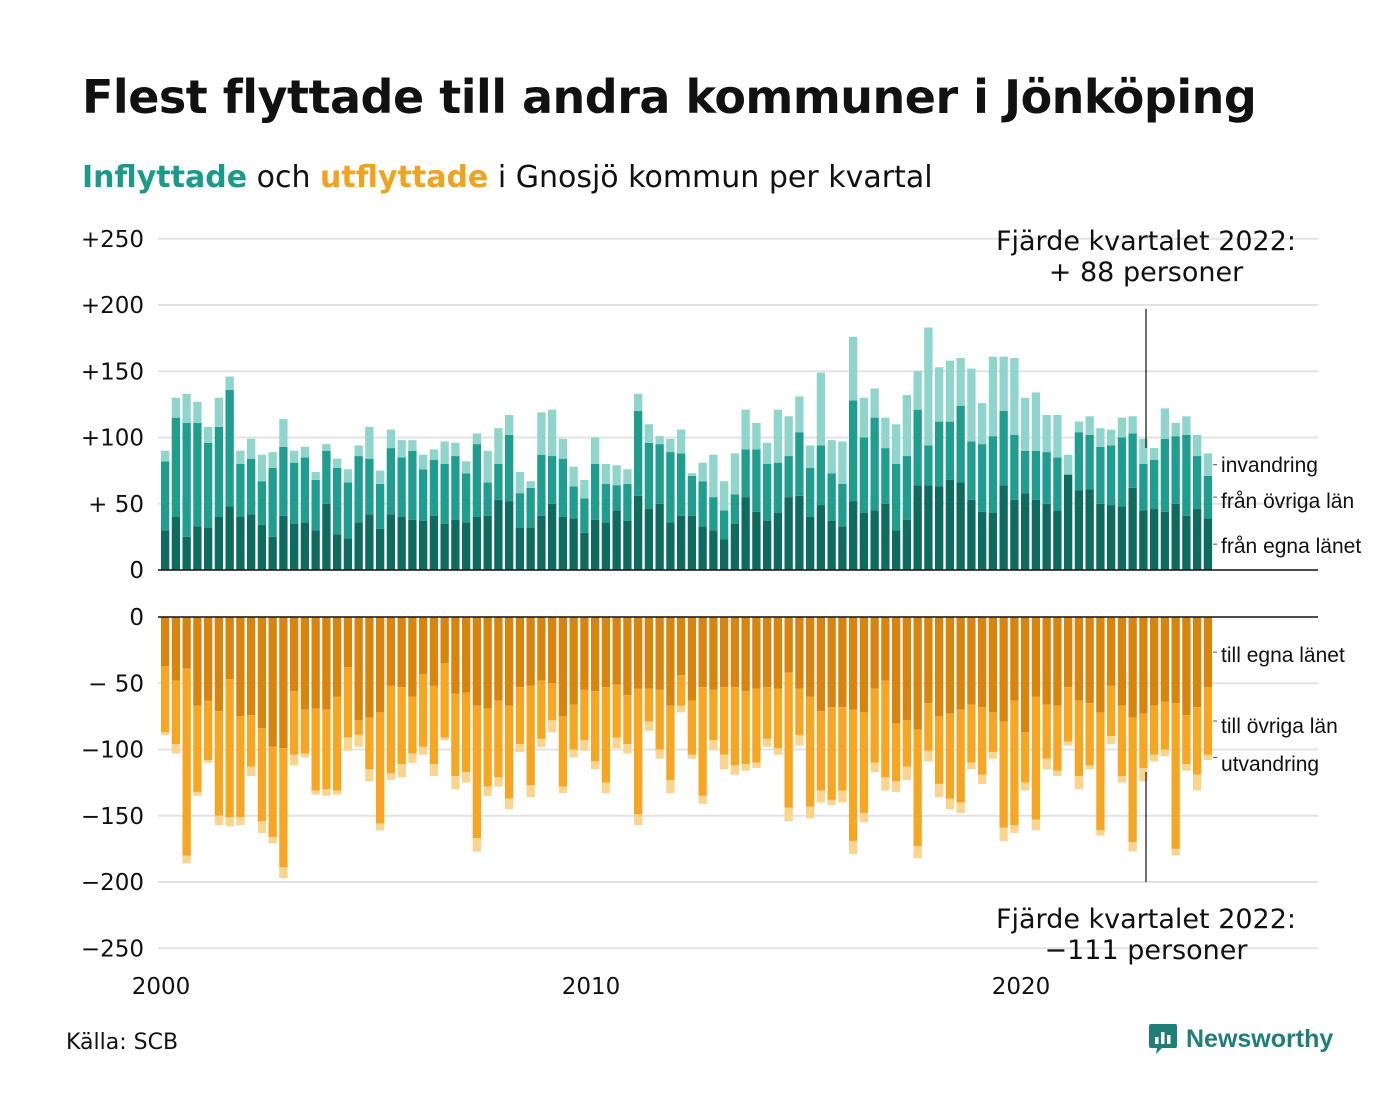  What do you see at coordinates (122, 1042) in the screenshot?
I see `source-note: Källa: SCB` at bounding box center [122, 1042].